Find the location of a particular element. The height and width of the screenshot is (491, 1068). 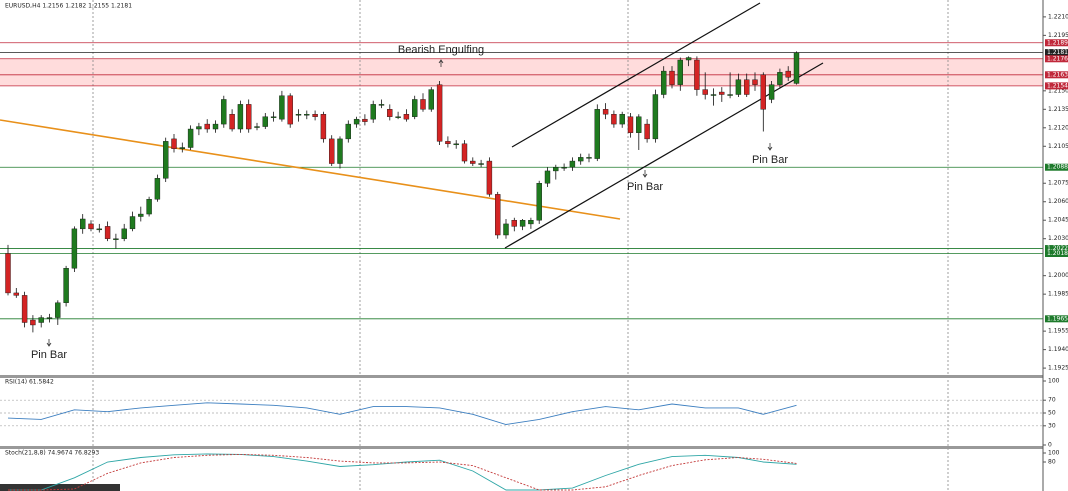

supply-zone is located at coordinates (521, 72).